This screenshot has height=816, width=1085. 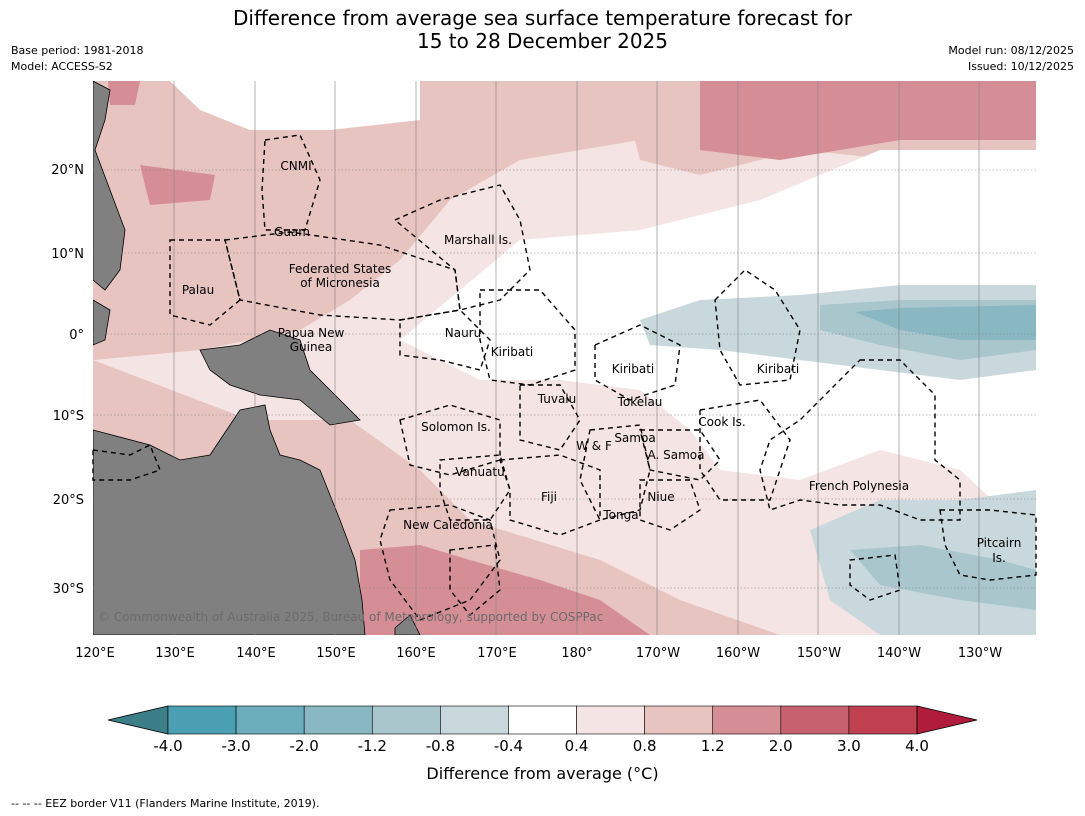 What do you see at coordinates (497, 653) in the screenshot?
I see `lon-tick-label: 170°E` at bounding box center [497, 653].